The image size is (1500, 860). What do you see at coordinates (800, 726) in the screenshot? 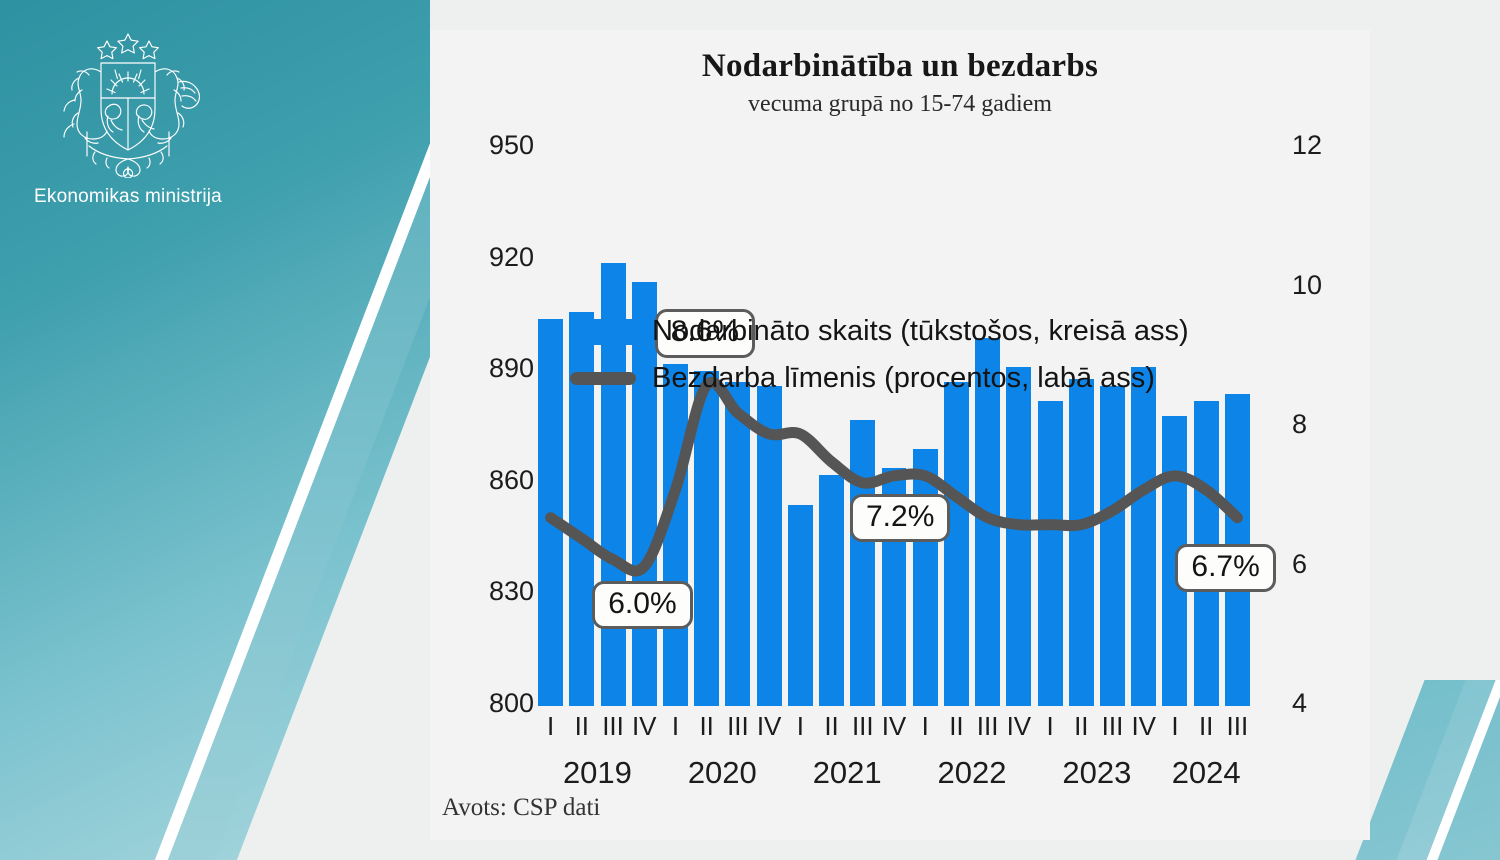
I see `x-tick-quarter-8: I` at bounding box center [800, 726].